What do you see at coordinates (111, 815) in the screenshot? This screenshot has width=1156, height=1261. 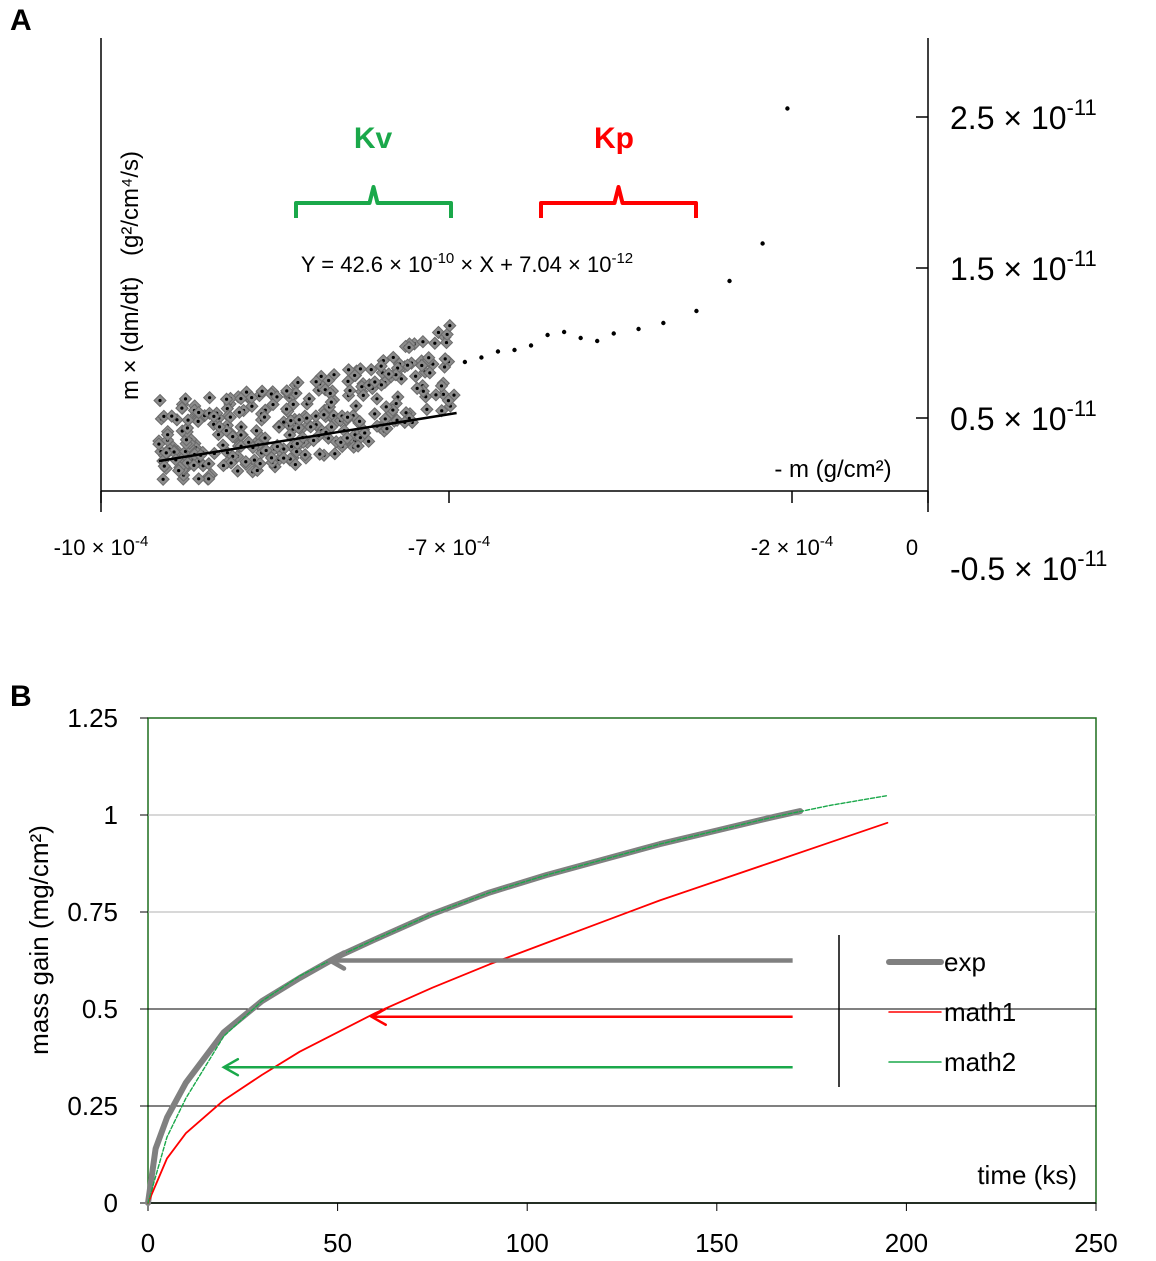 I see `y-tick-label: 1` at bounding box center [111, 815].